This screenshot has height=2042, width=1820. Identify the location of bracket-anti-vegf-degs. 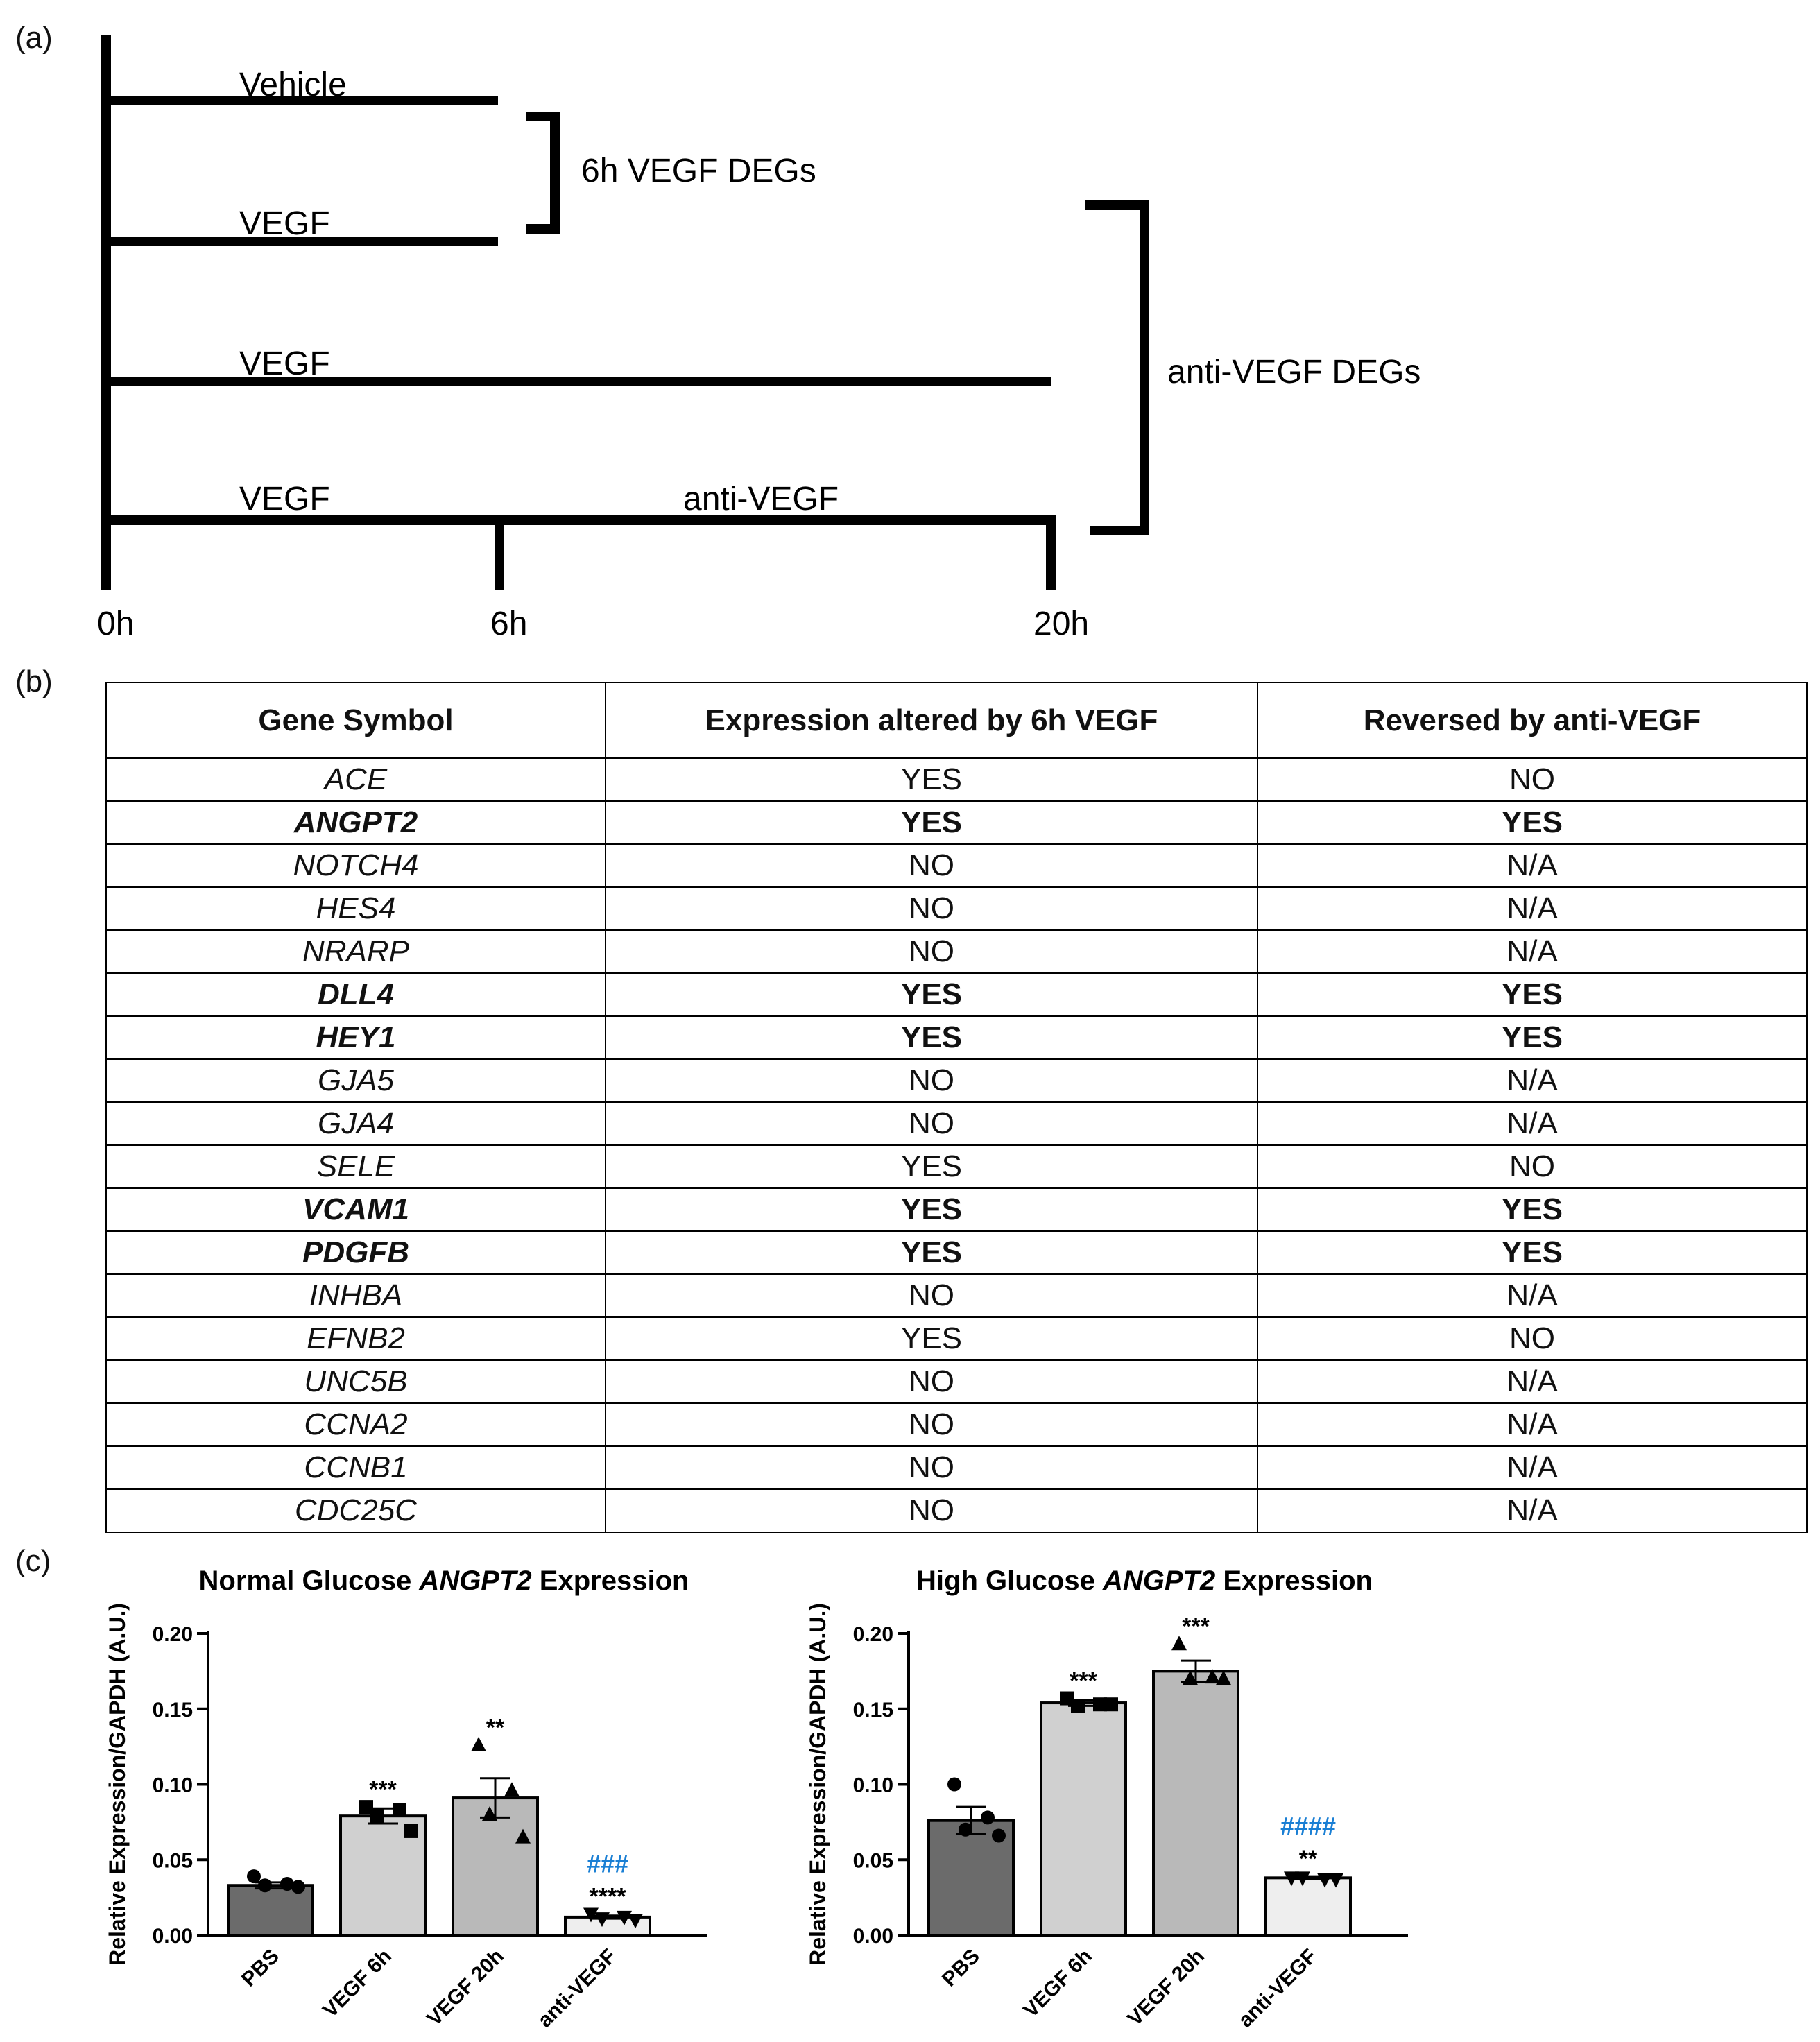
(1117, 367).